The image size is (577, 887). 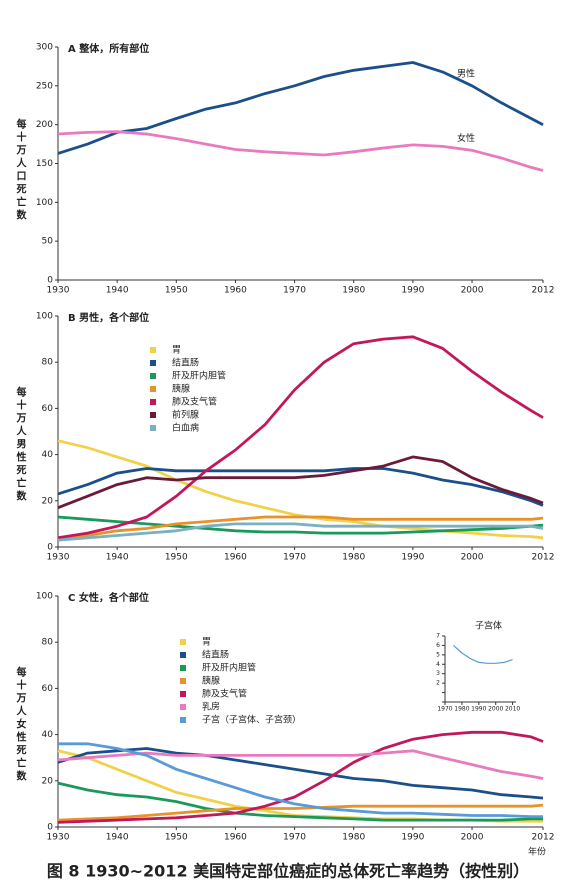 I want to click on legend-label: 肝及肝内胆管, so click(x=199, y=376).